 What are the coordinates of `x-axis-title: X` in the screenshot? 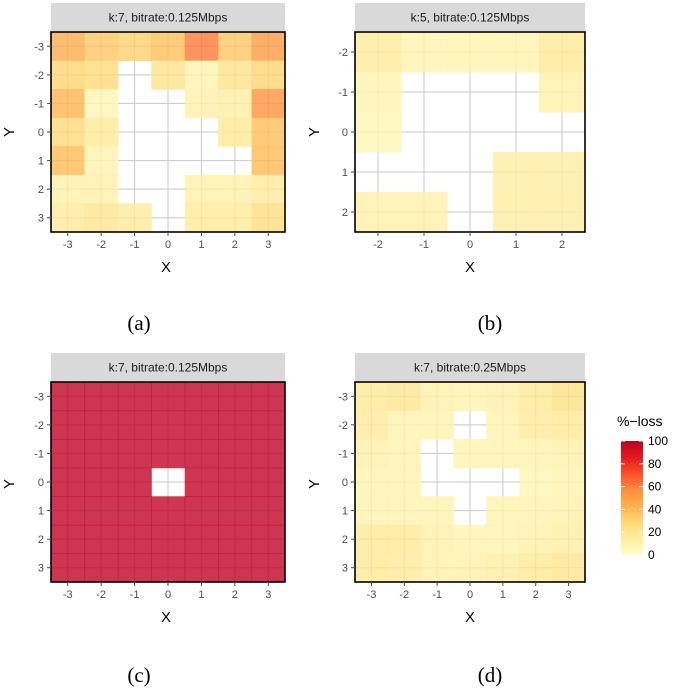 It's located at (166, 617).